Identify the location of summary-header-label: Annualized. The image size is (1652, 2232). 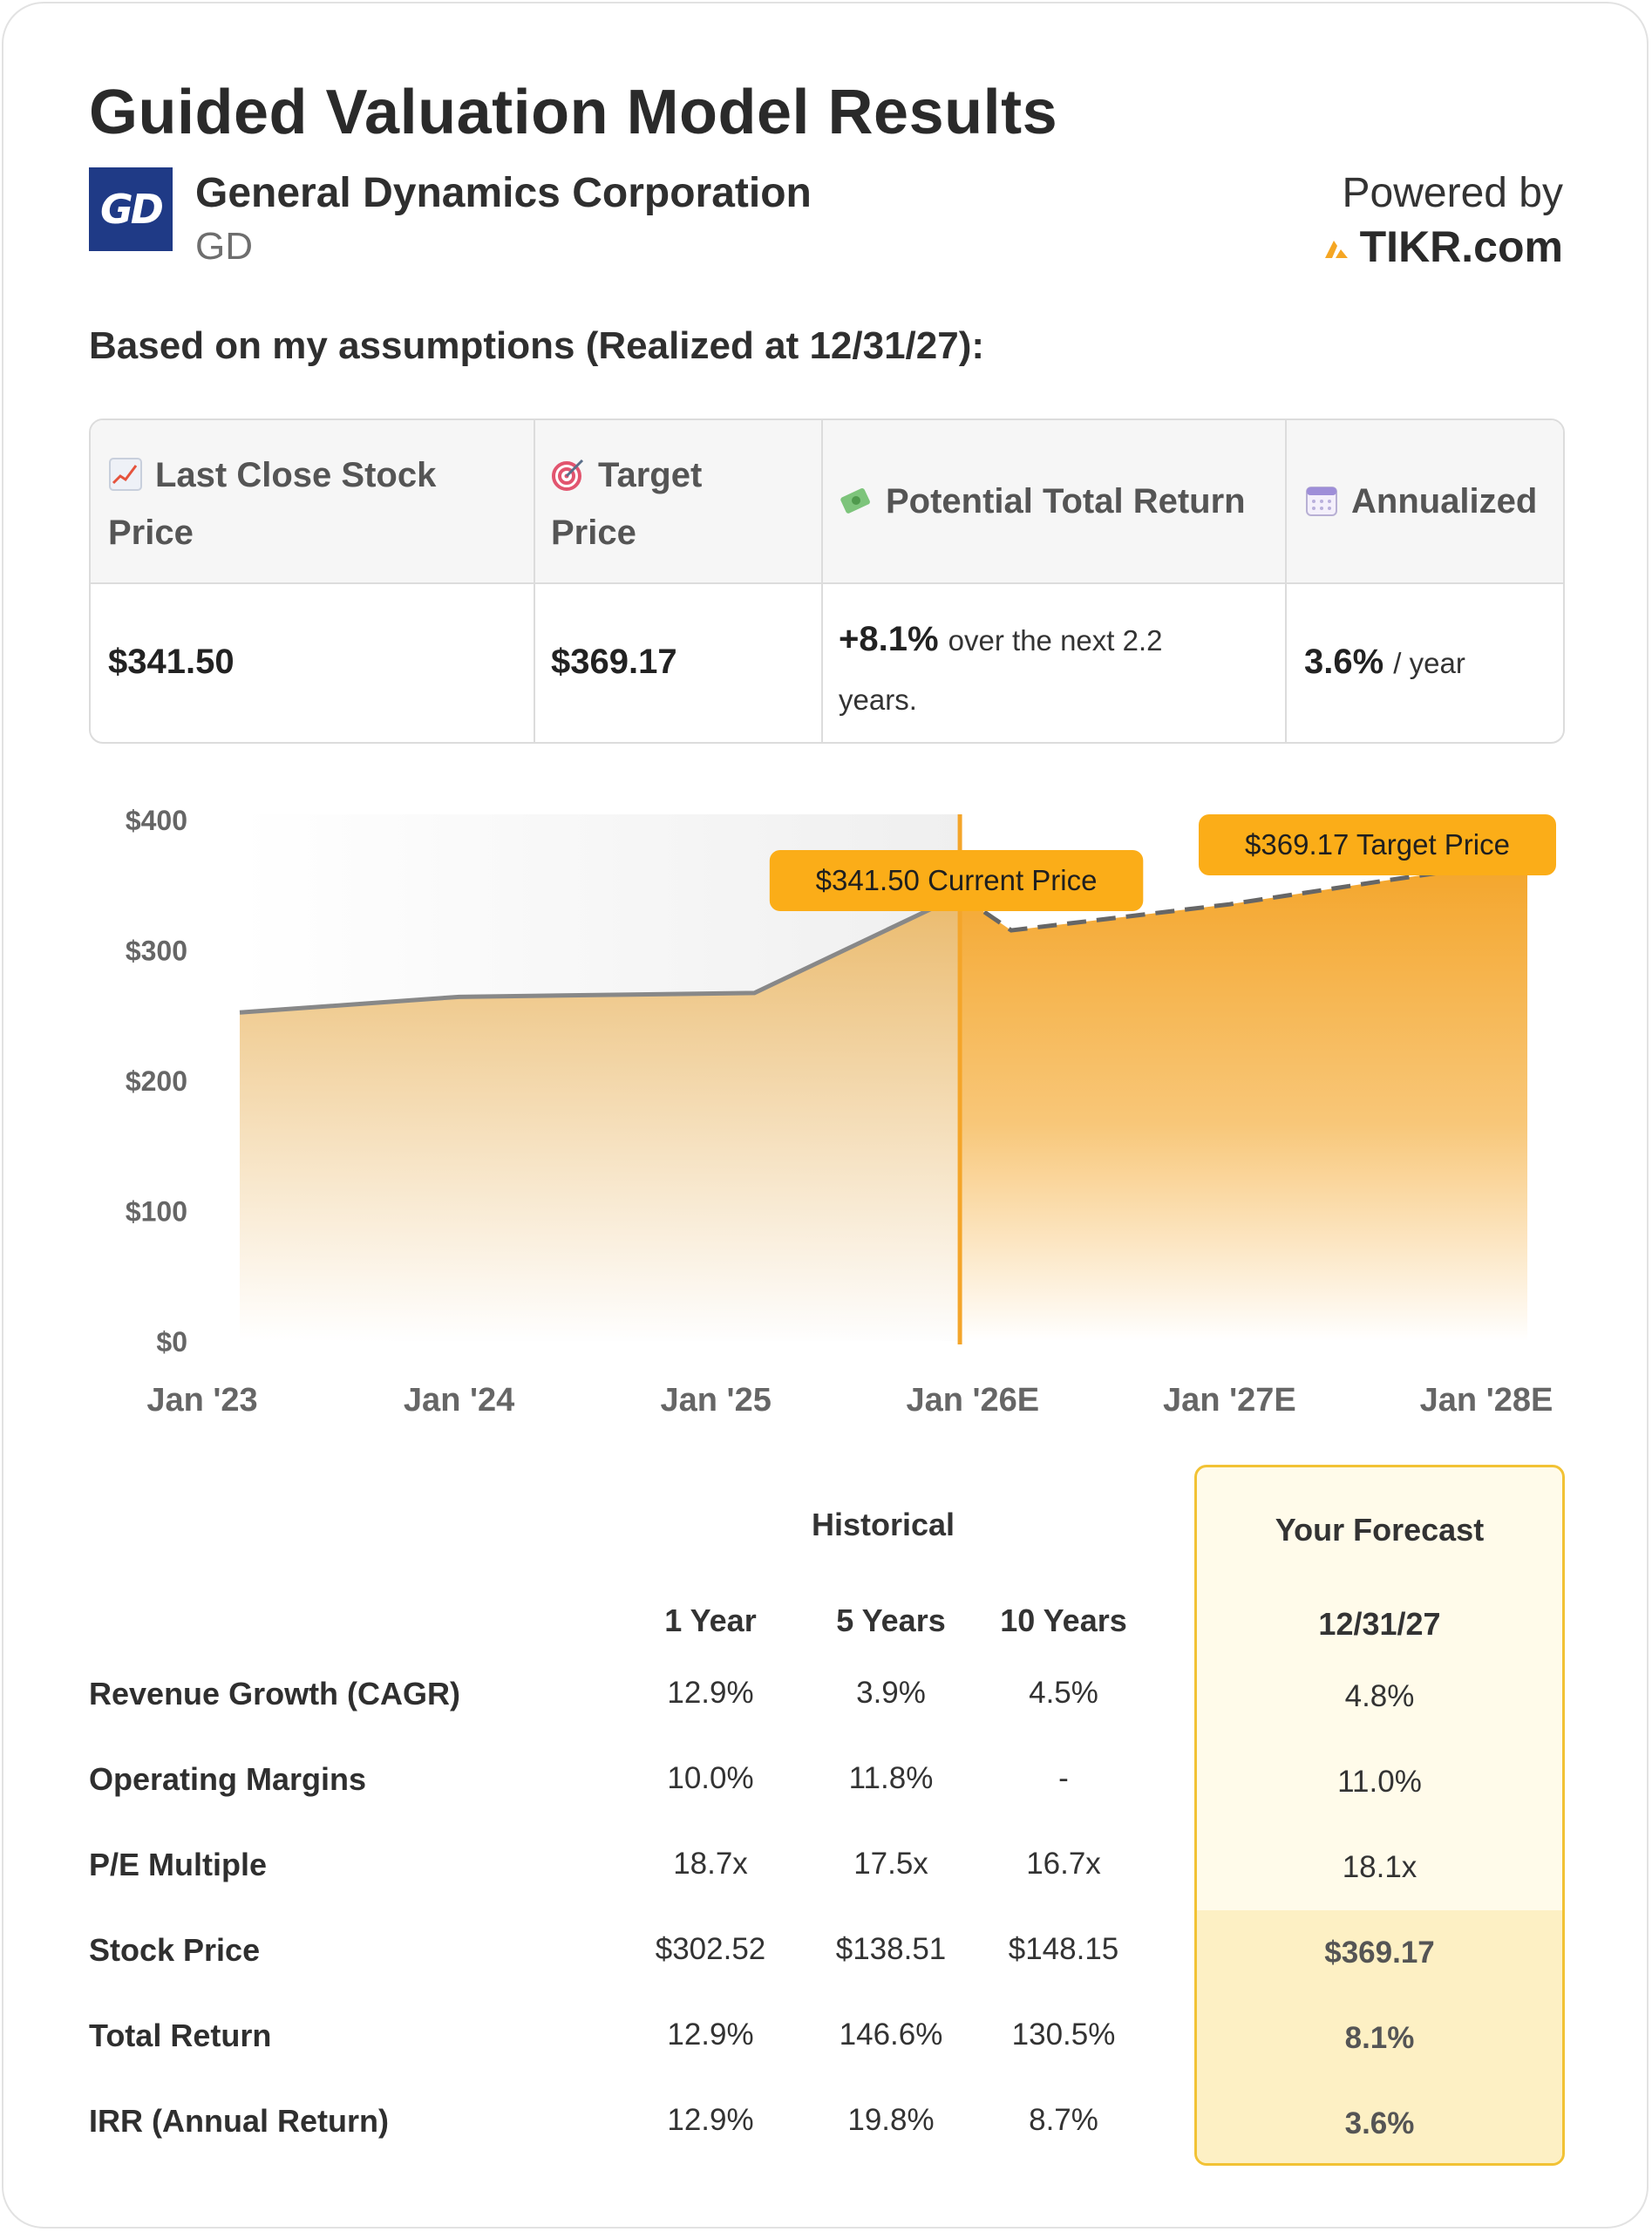
(1444, 501).